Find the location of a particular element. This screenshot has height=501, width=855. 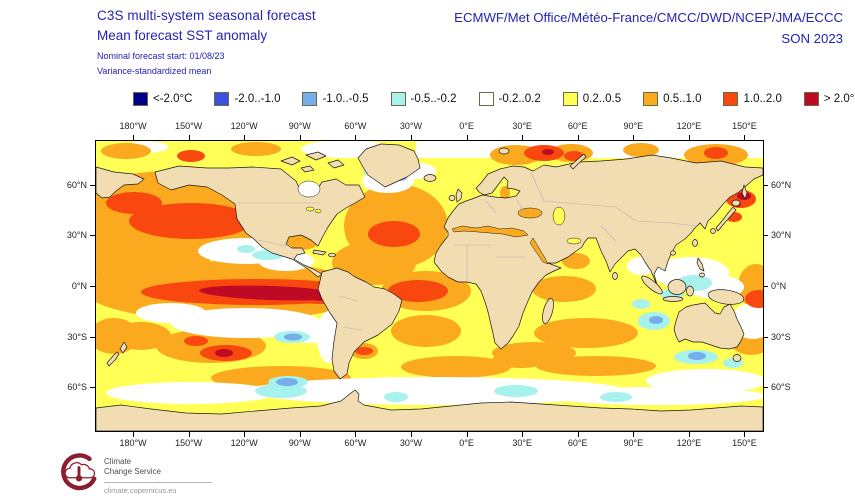

australia is located at coordinates (709, 326).